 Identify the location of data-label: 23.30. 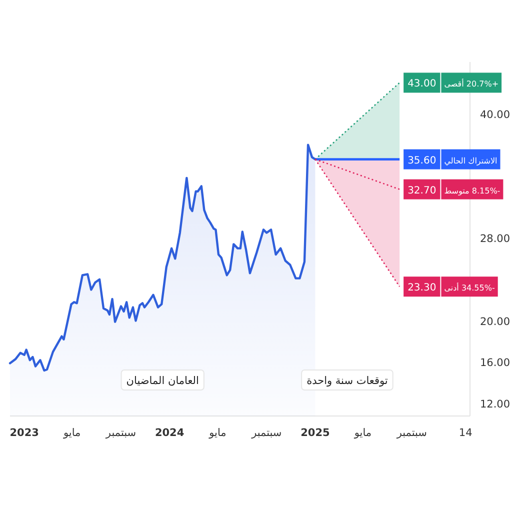
(422, 288).